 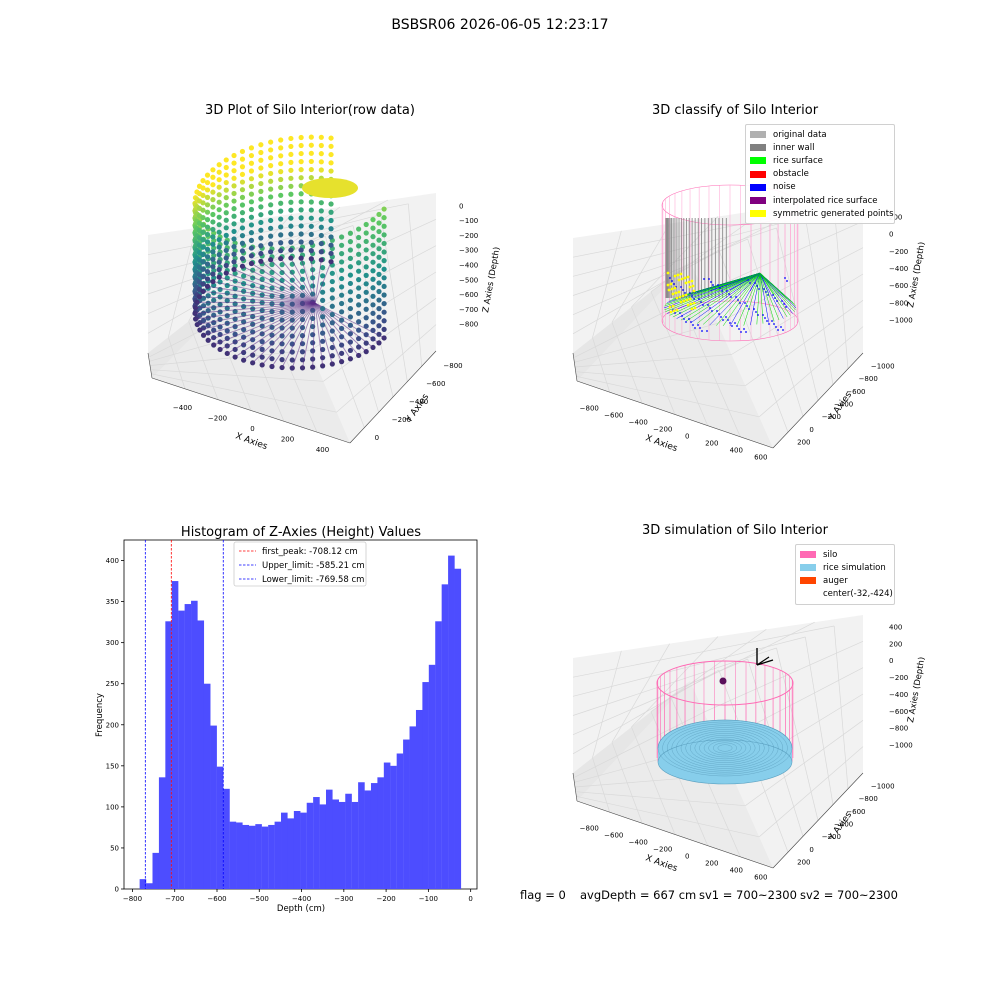 What do you see at coordinates (470, 899) in the screenshot?
I see `x-tick-label: 0` at bounding box center [470, 899].